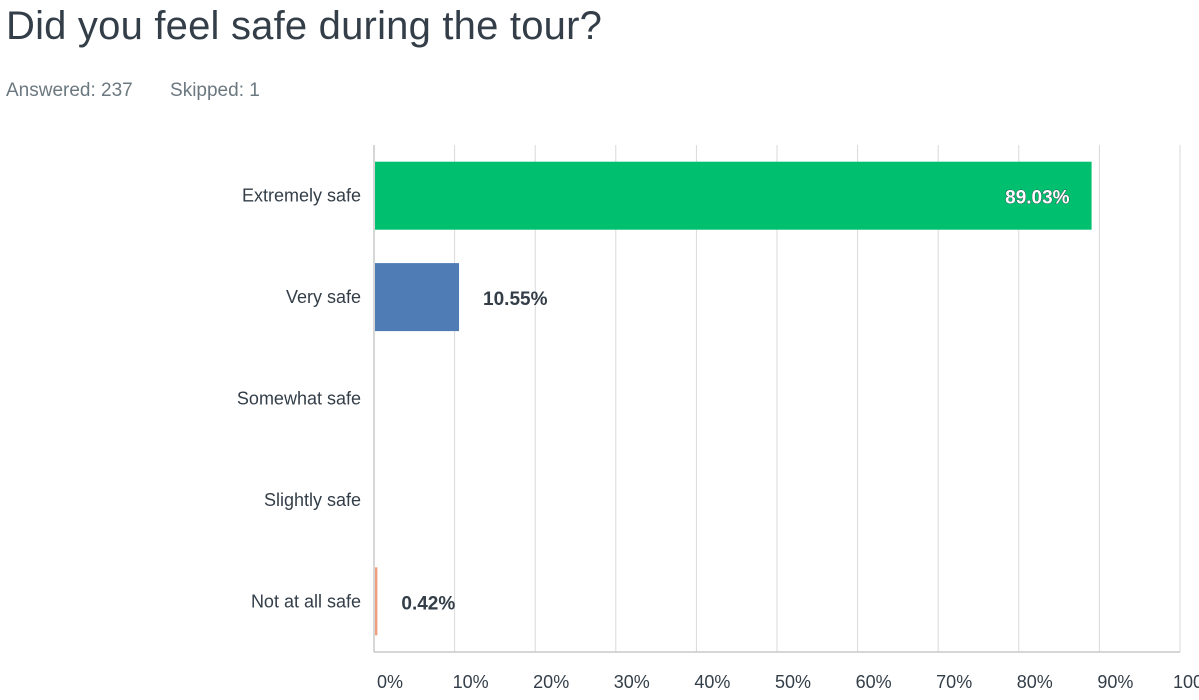  Describe the element at coordinates (551, 682) in the screenshot. I see `x-tick-label: 20%` at that location.